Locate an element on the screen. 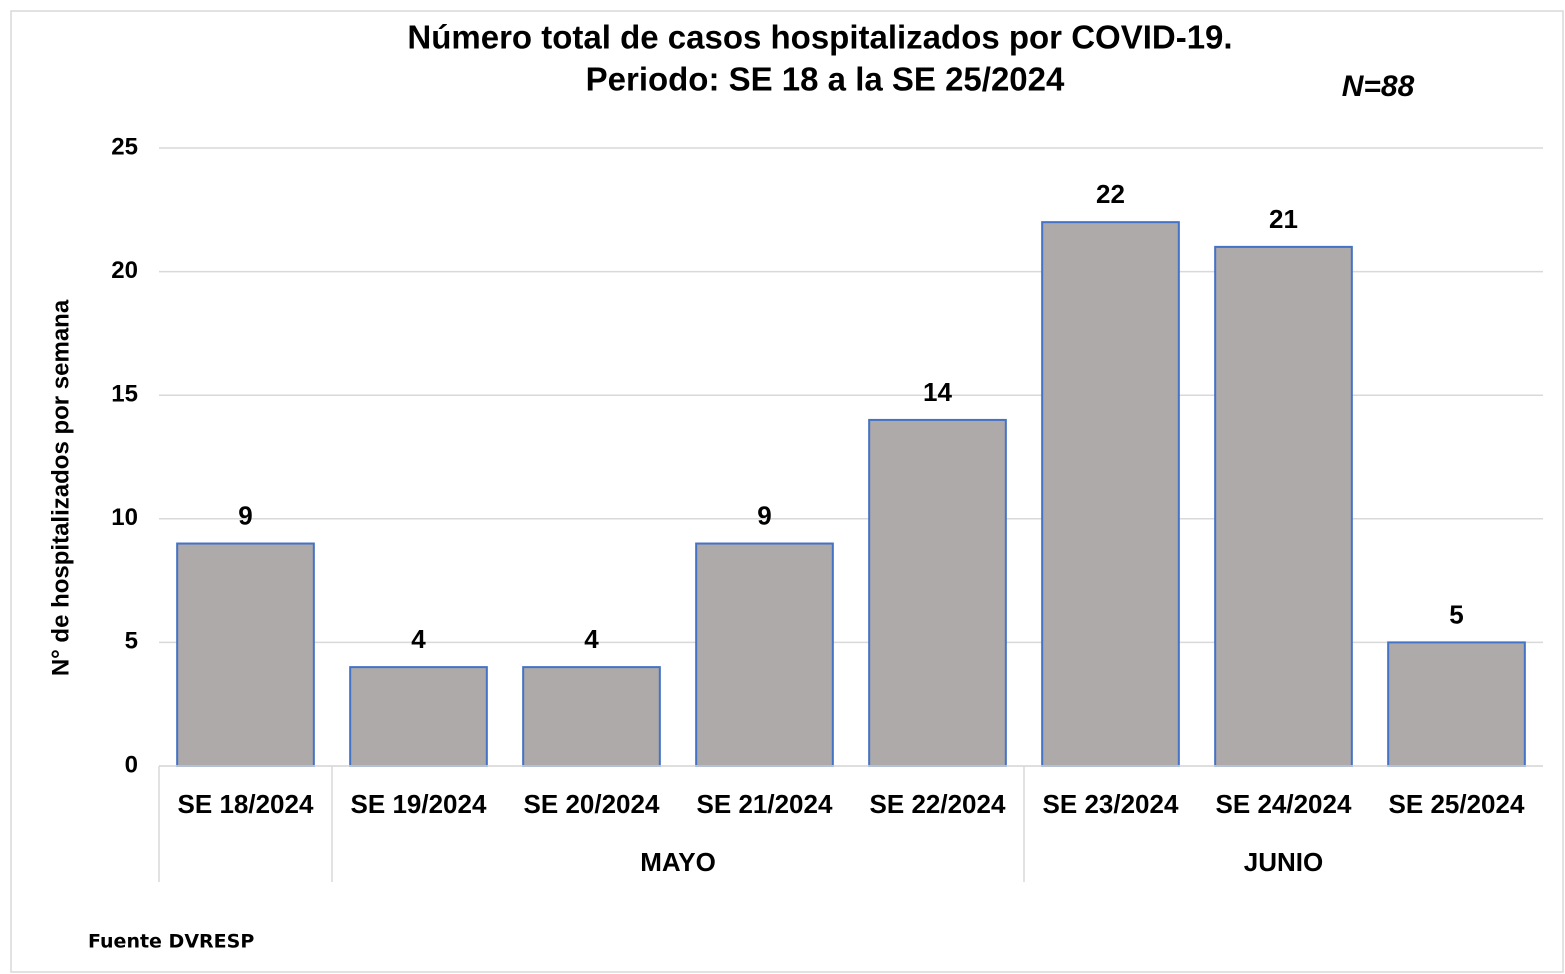 This screenshot has height=974, width=1565. y-tick-label: 25 is located at coordinates (124, 146).